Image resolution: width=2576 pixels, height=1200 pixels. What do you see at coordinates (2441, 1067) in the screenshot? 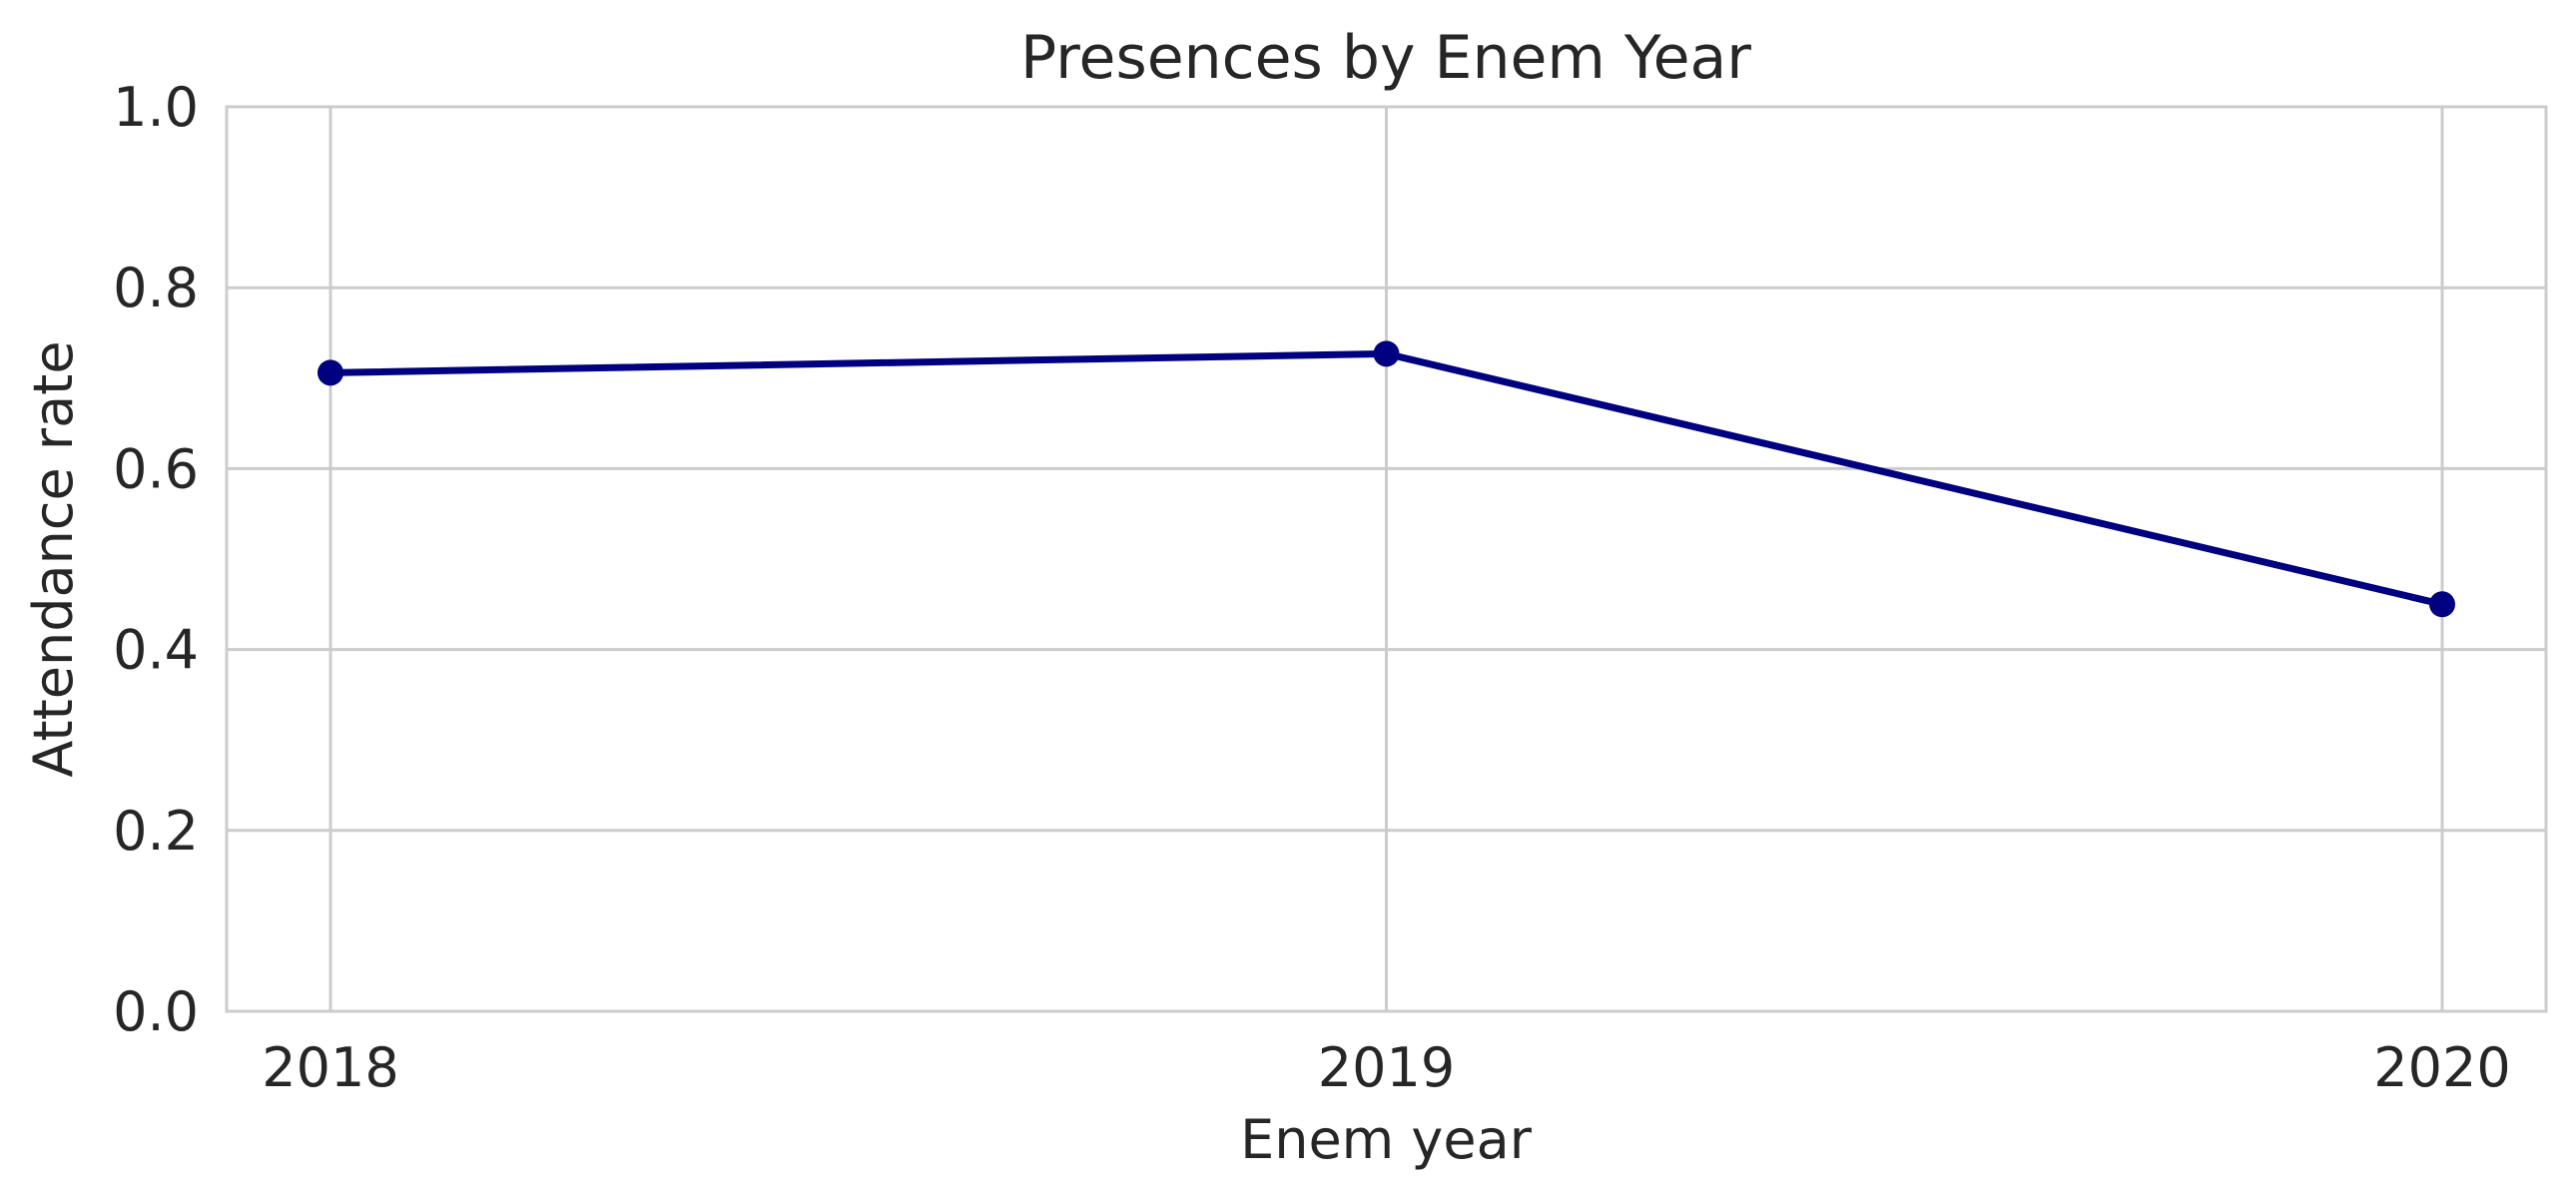
I see `x-tick-label: 2020` at bounding box center [2441, 1067].